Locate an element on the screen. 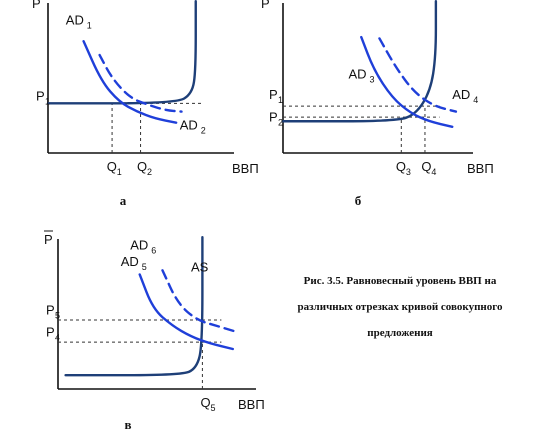 The height and width of the screenshot is (444, 543). ad-label-subscript: 5 is located at coordinates (144, 267).